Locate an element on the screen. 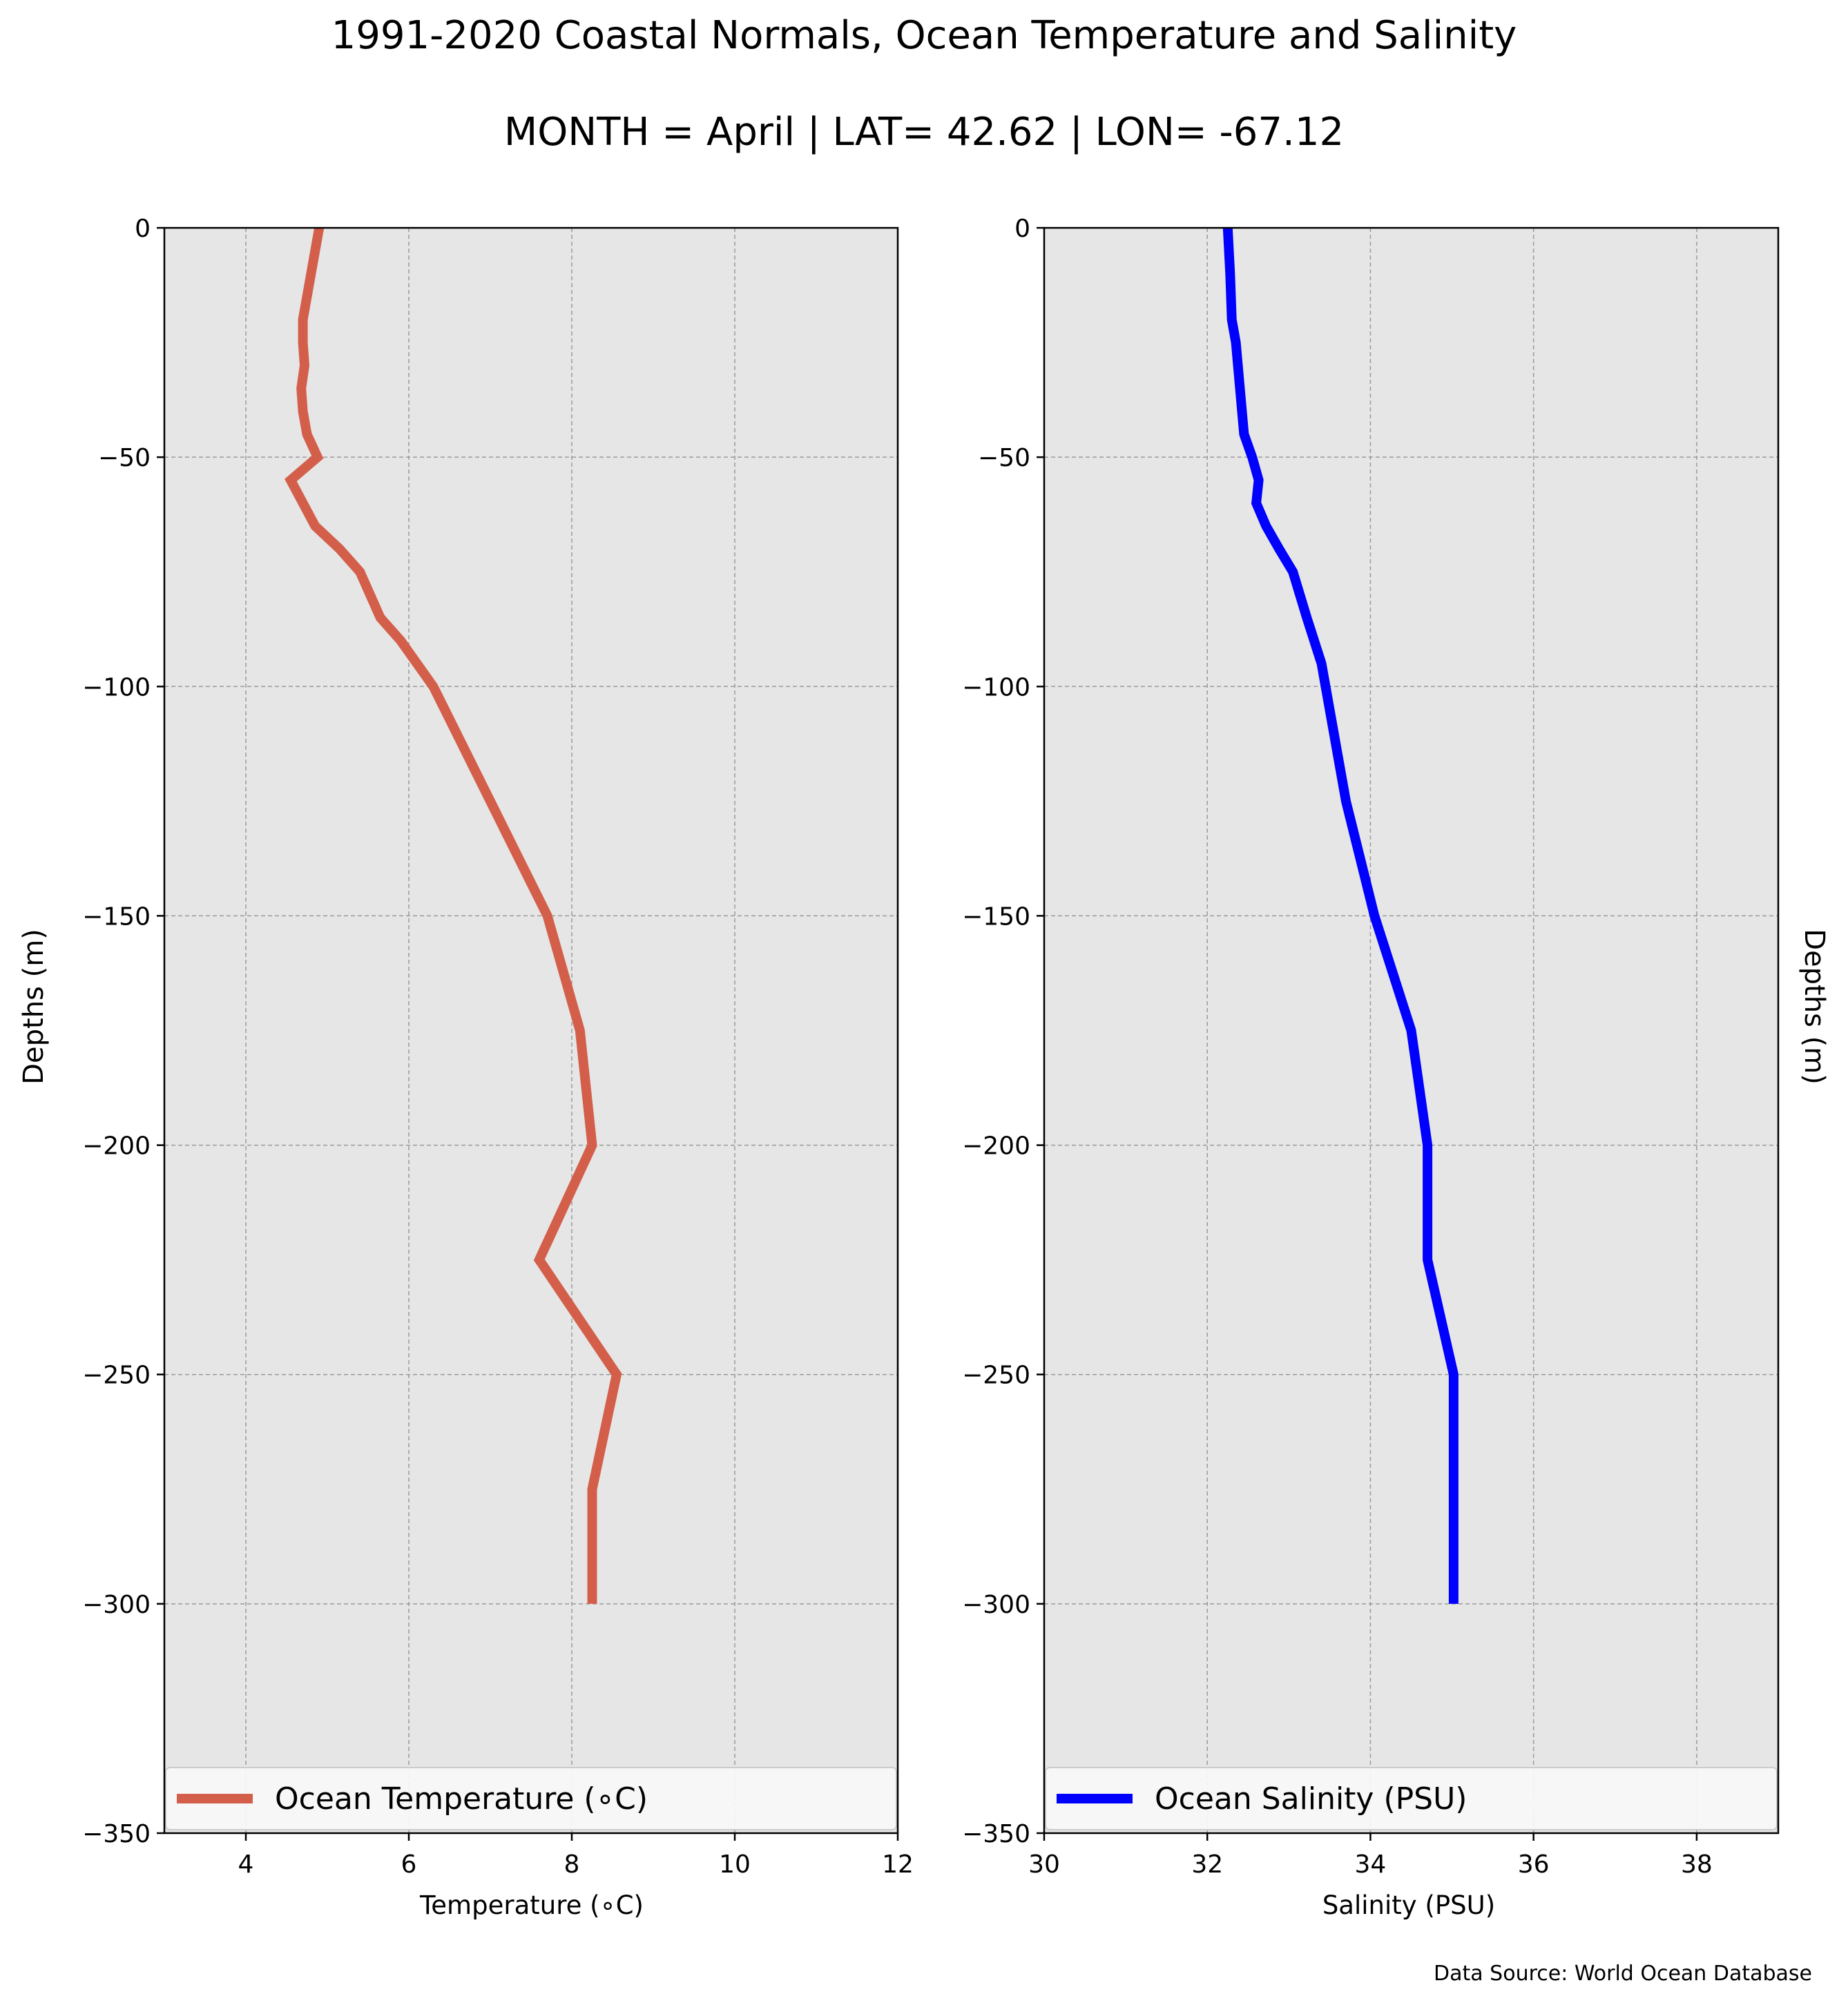 The height and width of the screenshot is (2003, 1848). salinity-y-tick-label: −300 is located at coordinates (996, 1605).